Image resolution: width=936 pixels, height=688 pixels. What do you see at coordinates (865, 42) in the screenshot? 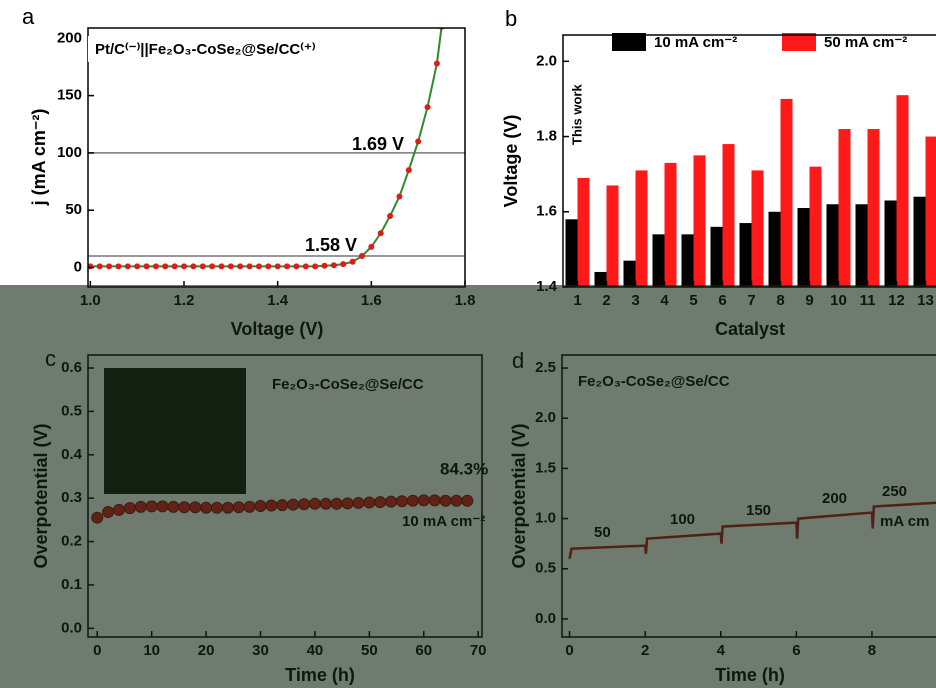
I see `legend-label: 50 mA cm⁻²` at bounding box center [865, 42].